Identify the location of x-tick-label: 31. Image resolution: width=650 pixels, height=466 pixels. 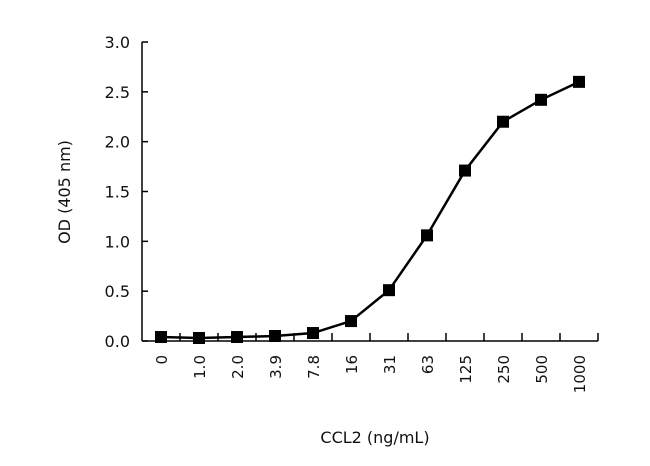
(390, 364).